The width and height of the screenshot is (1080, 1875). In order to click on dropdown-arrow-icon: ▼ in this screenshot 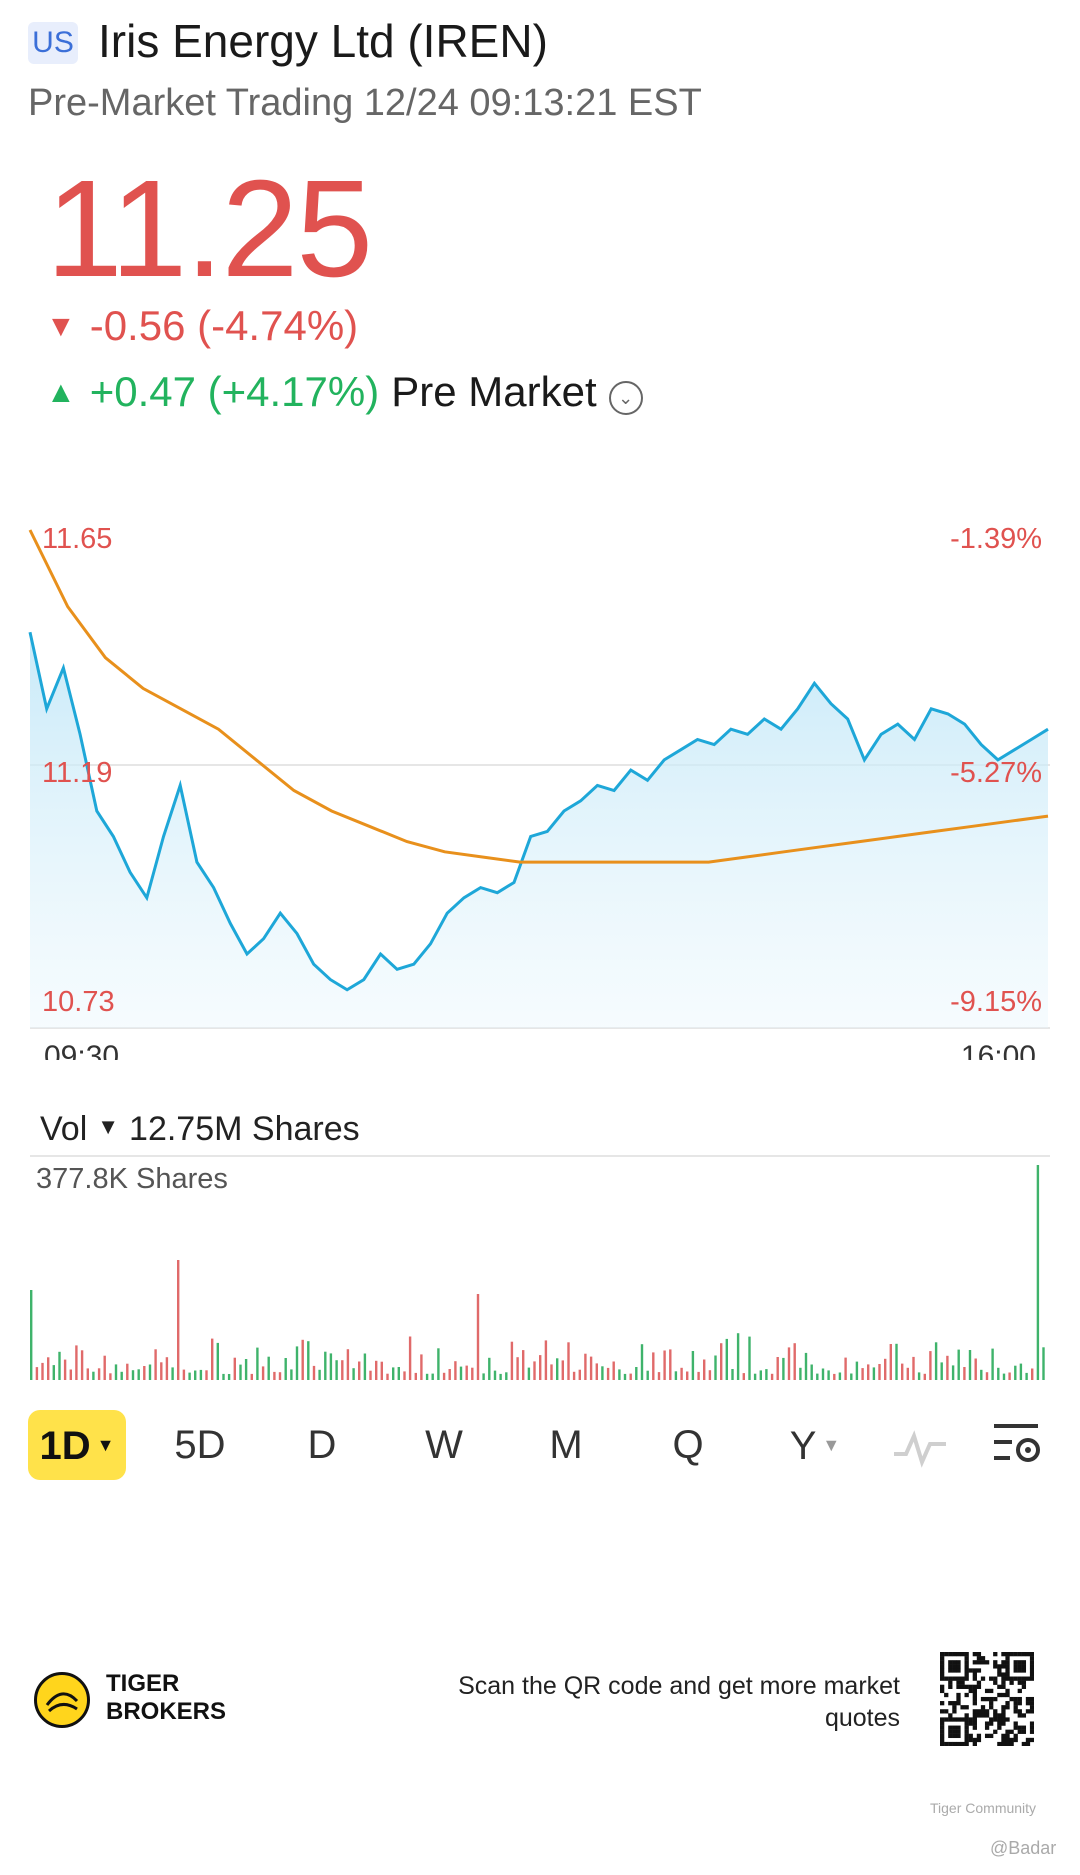, I will do `click(831, 1445)`.